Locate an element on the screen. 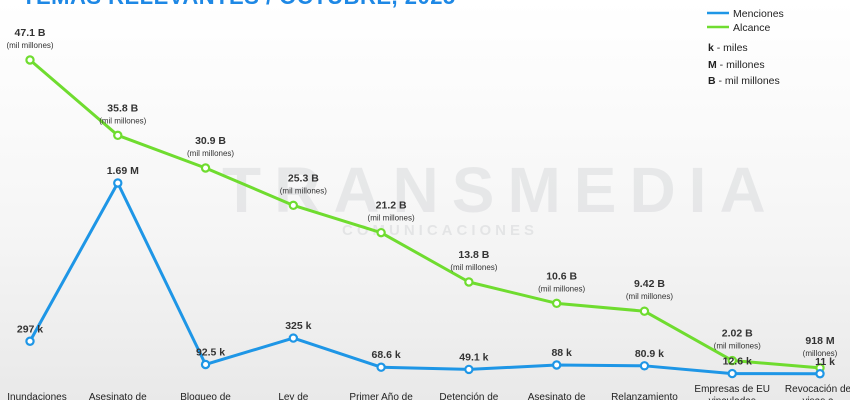  data-label-alcance: 9.42 B is located at coordinates (649, 284).